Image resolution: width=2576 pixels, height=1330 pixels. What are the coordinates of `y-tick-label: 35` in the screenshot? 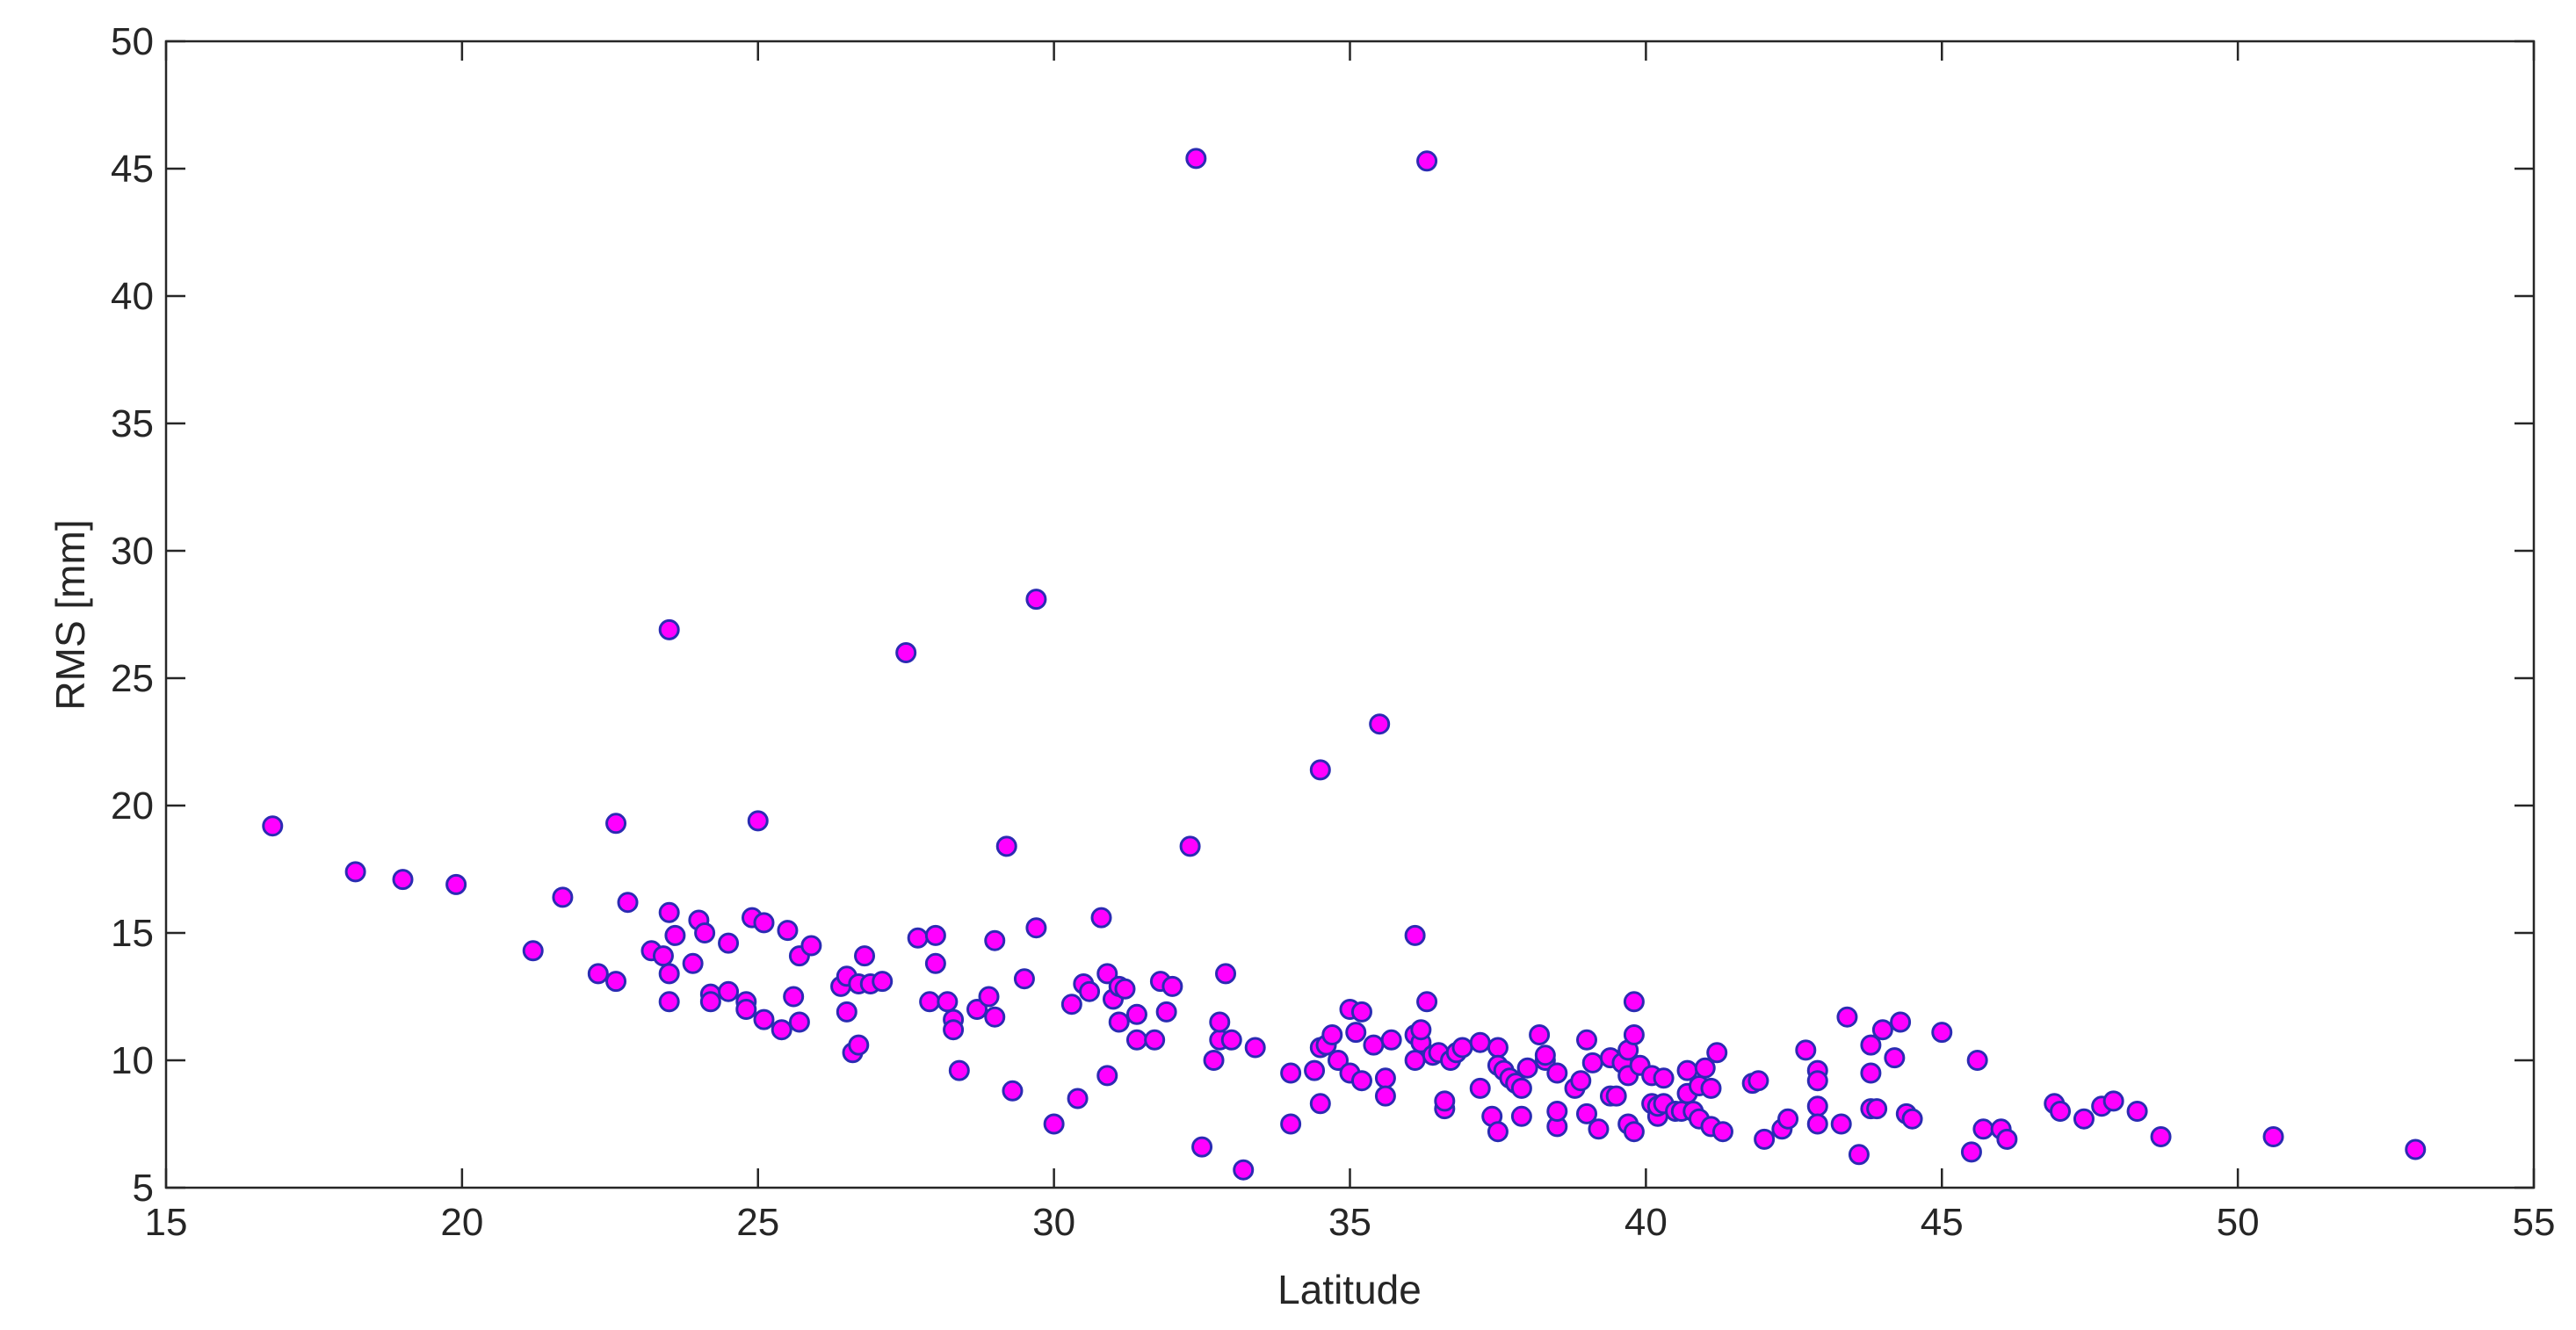 It's located at (132, 424).